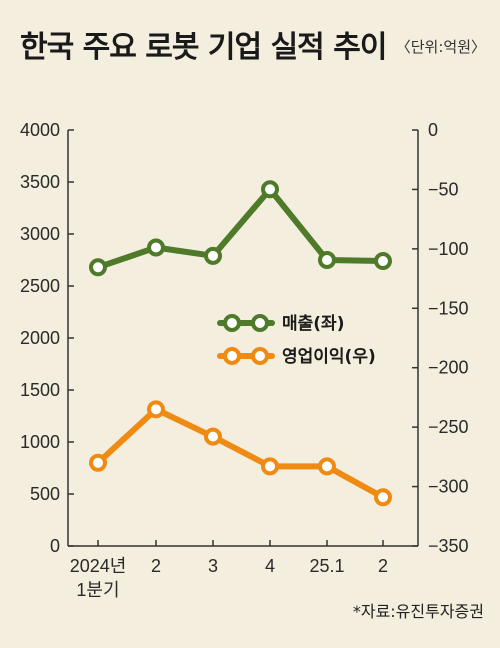 This screenshot has height=648, width=500. Describe the element at coordinates (448, 308) in the screenshot. I see `right-tick-label: −150` at that location.